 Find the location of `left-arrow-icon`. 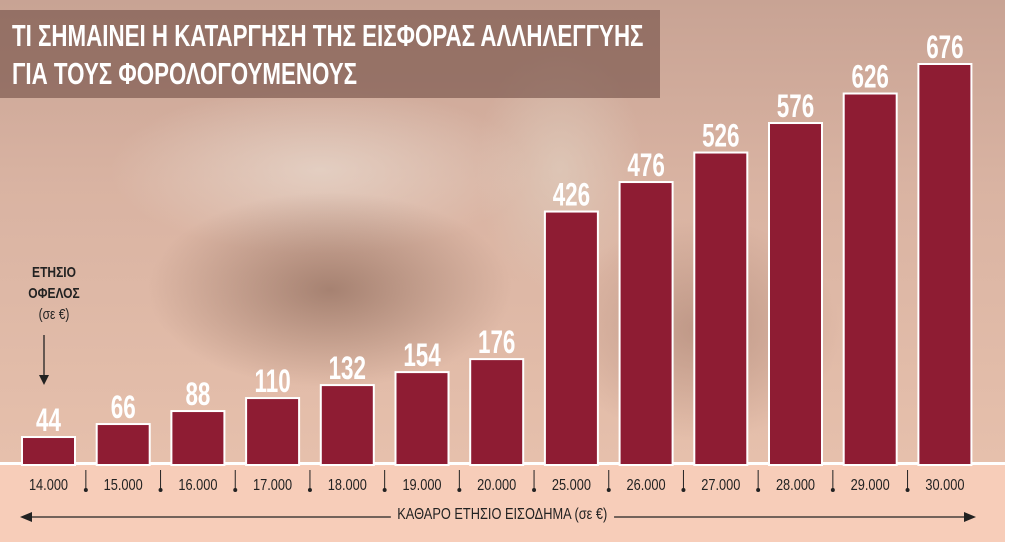

left-arrow-icon is located at coordinates (26, 517).